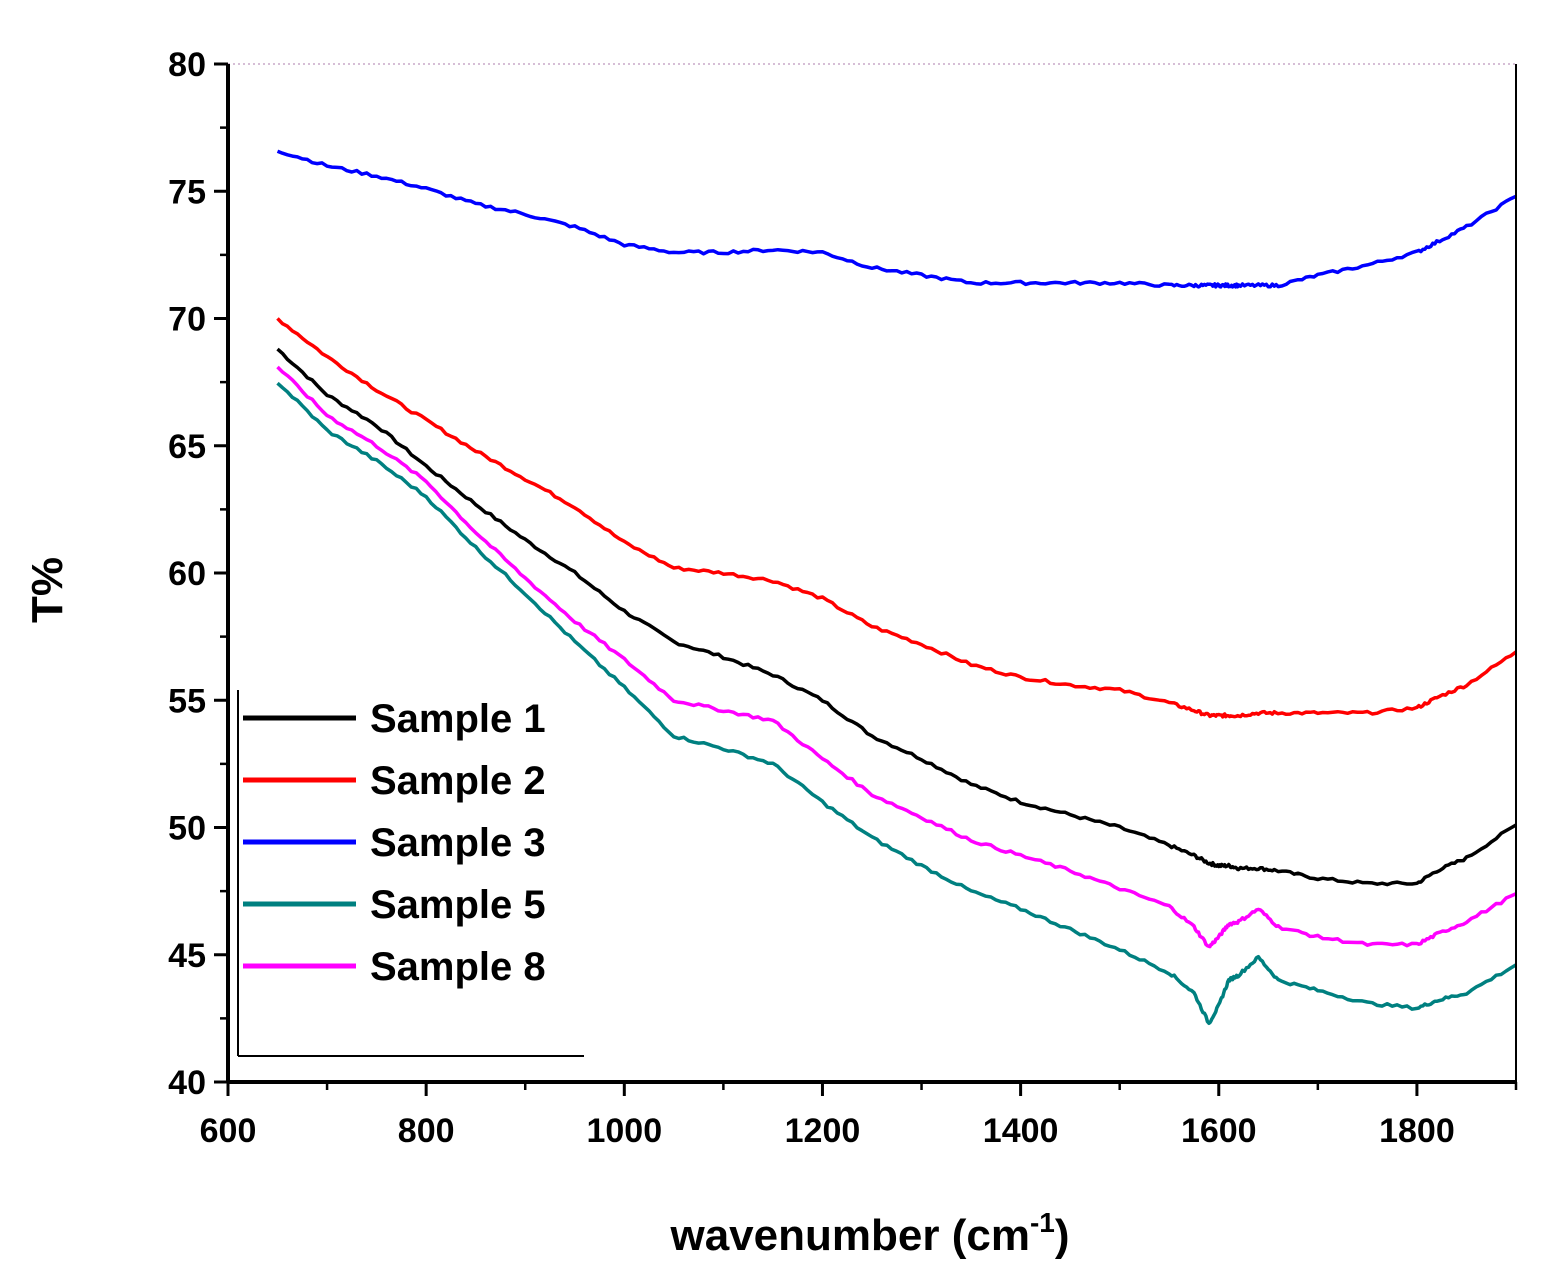  What do you see at coordinates (187, 320) in the screenshot?
I see `y-tick-label: 70` at bounding box center [187, 320].